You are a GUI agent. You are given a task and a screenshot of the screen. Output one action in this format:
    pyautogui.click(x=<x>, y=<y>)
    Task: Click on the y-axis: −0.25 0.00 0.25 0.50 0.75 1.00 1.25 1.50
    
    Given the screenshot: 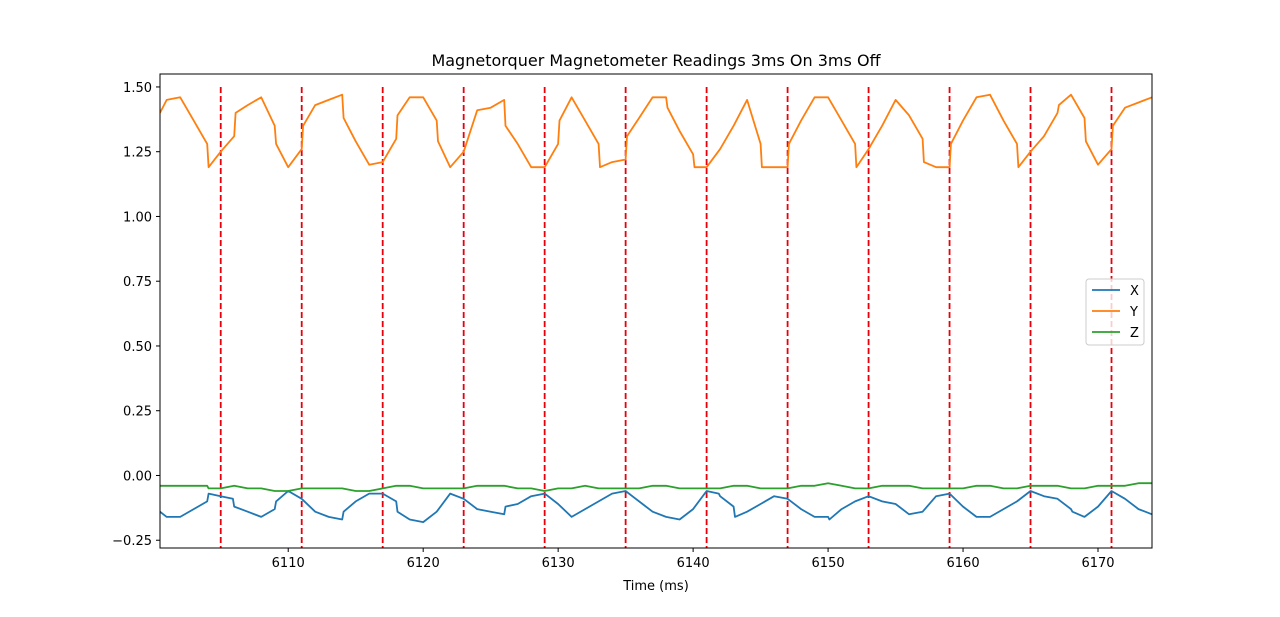 What is the action you would take?
    pyautogui.click(x=136, y=315)
    